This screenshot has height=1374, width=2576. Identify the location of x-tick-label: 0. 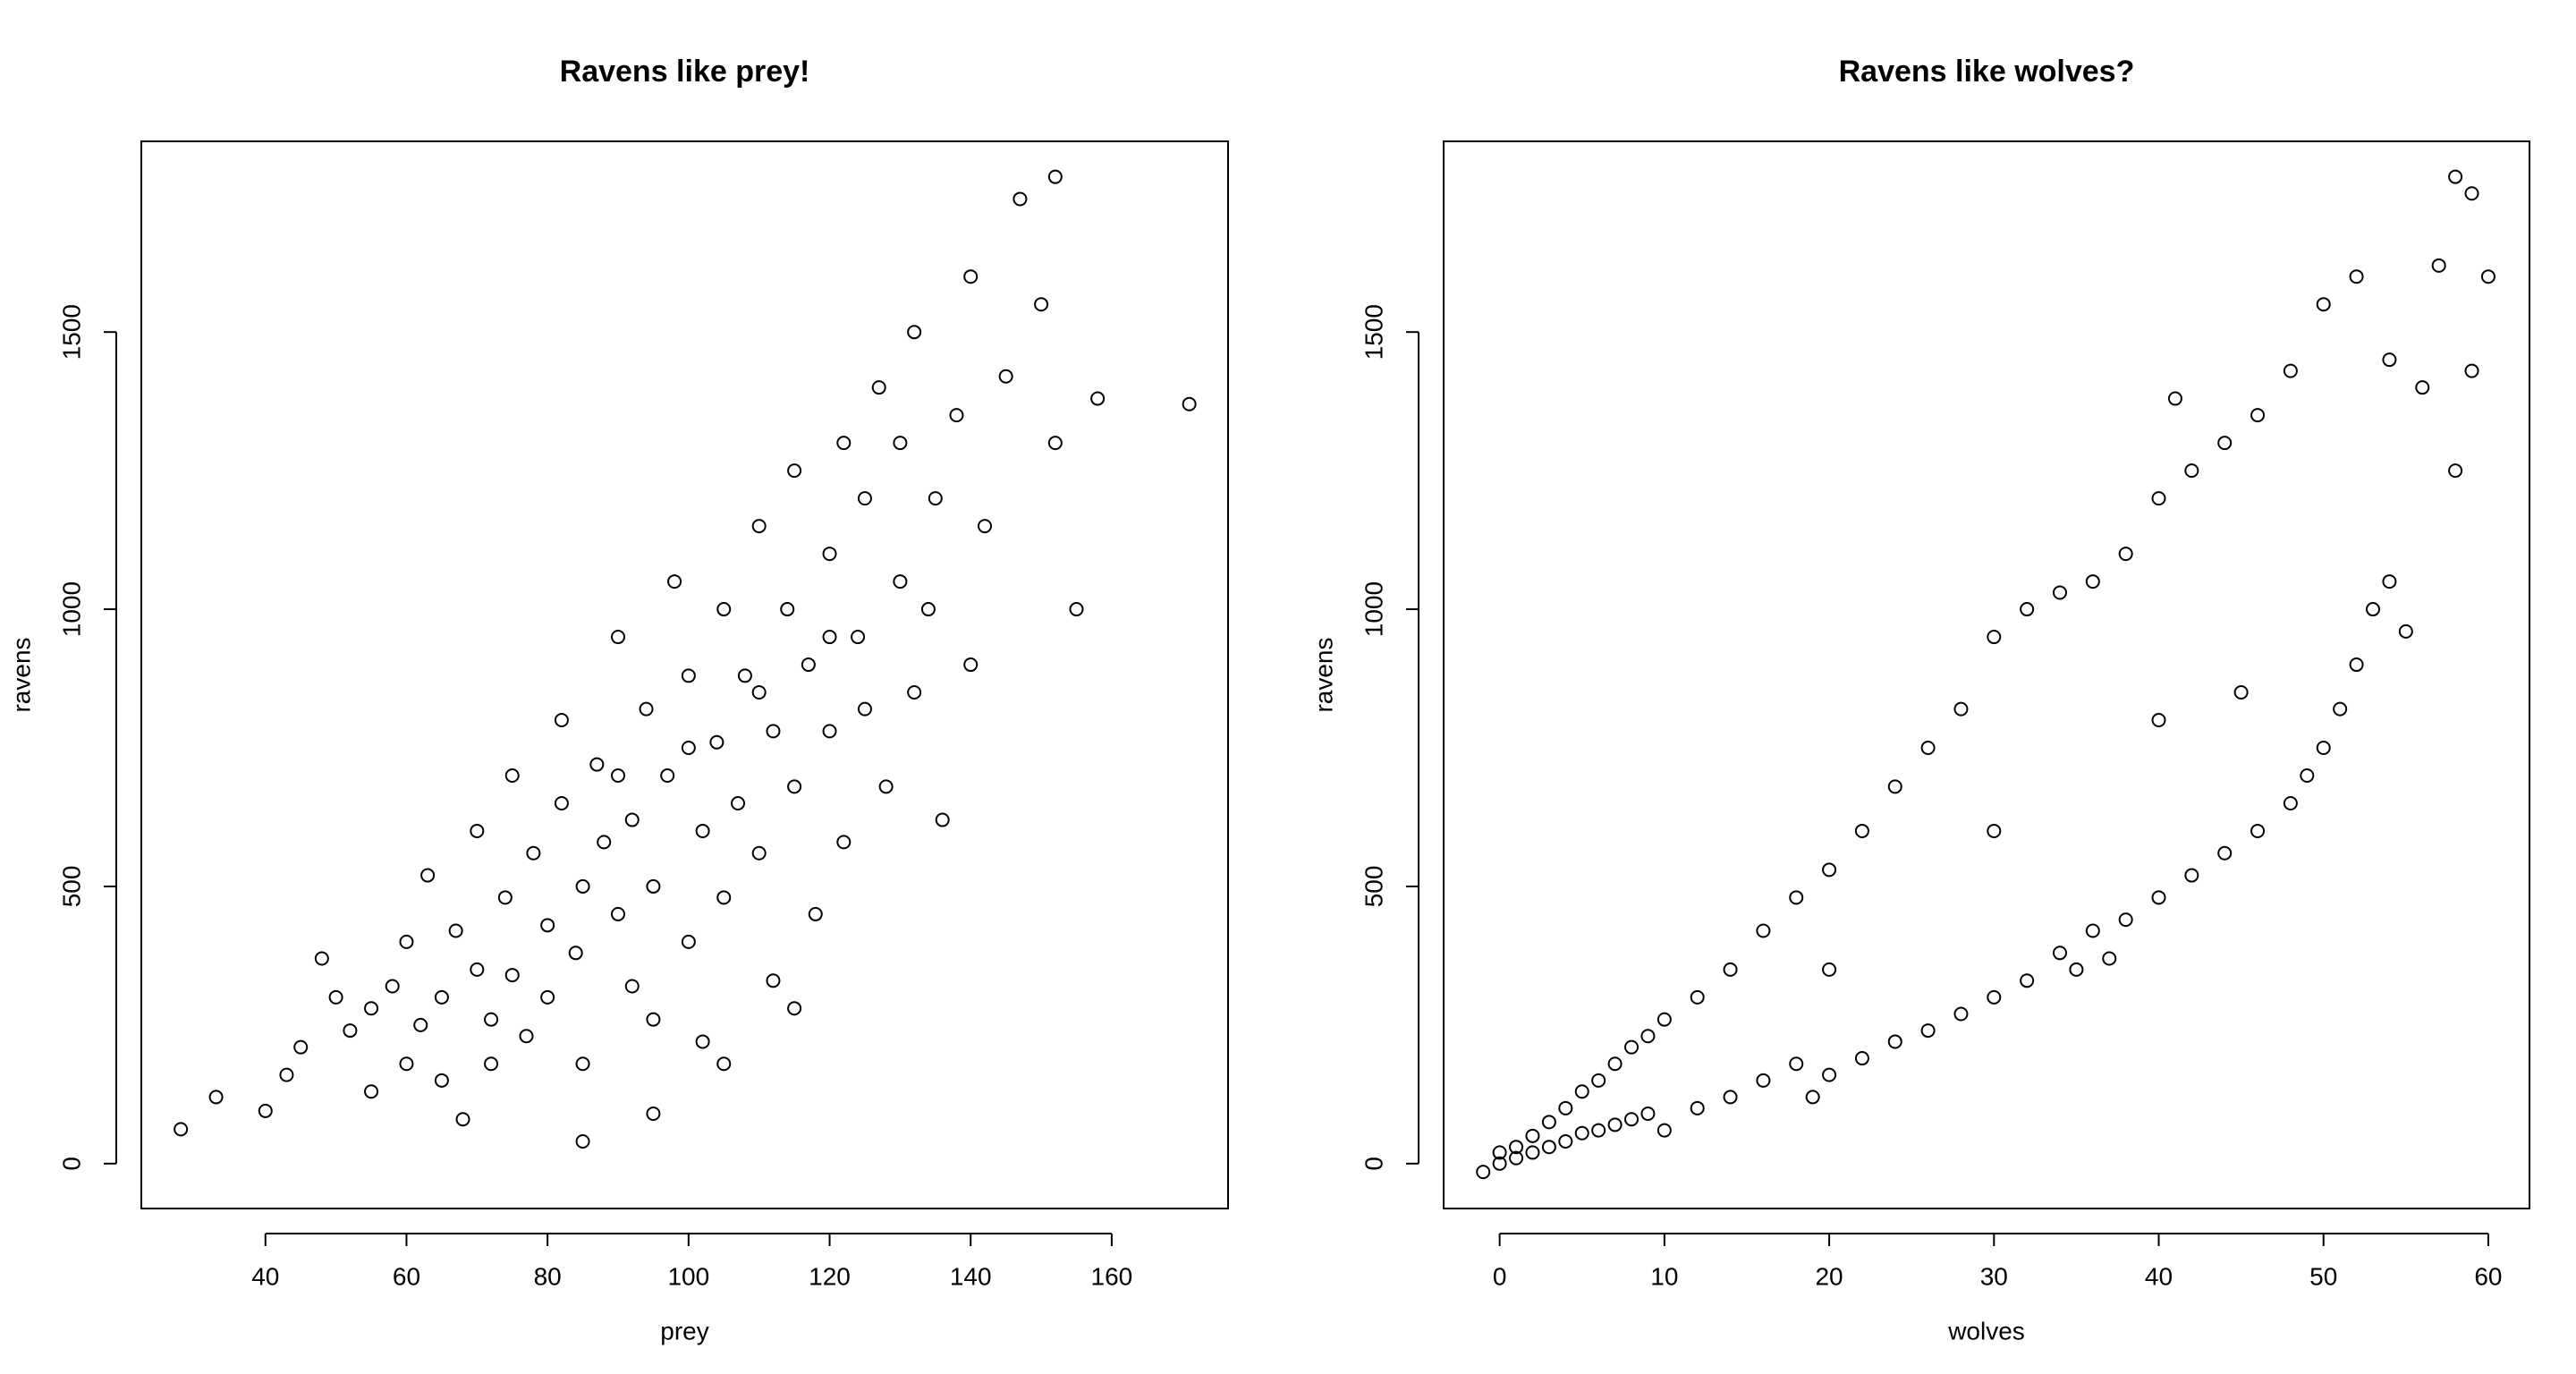
(1500, 1276).